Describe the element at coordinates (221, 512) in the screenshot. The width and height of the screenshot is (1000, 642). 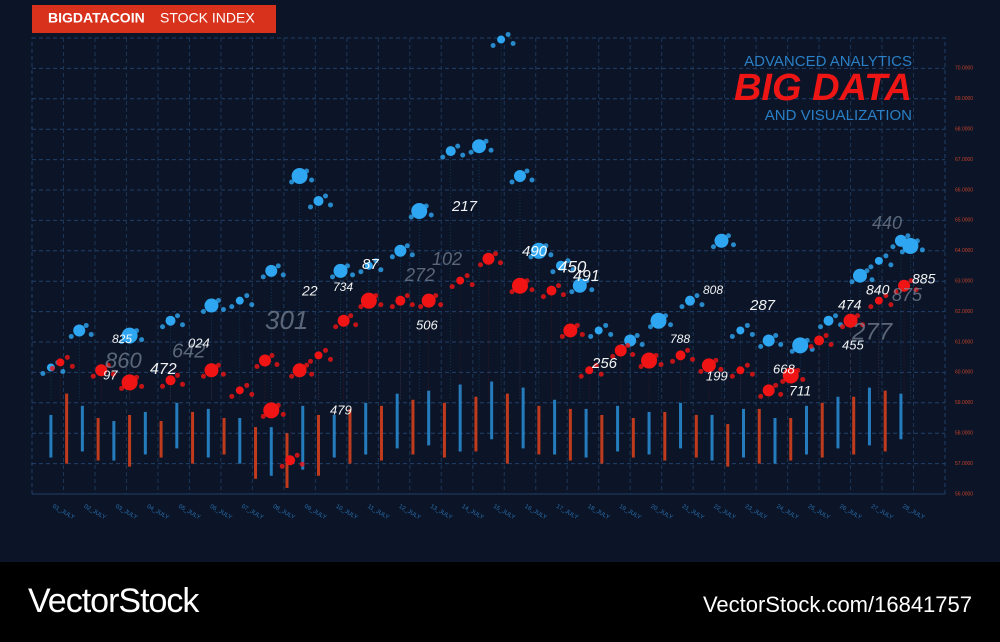
I see `x-tick-label: 06_JULY` at that location.